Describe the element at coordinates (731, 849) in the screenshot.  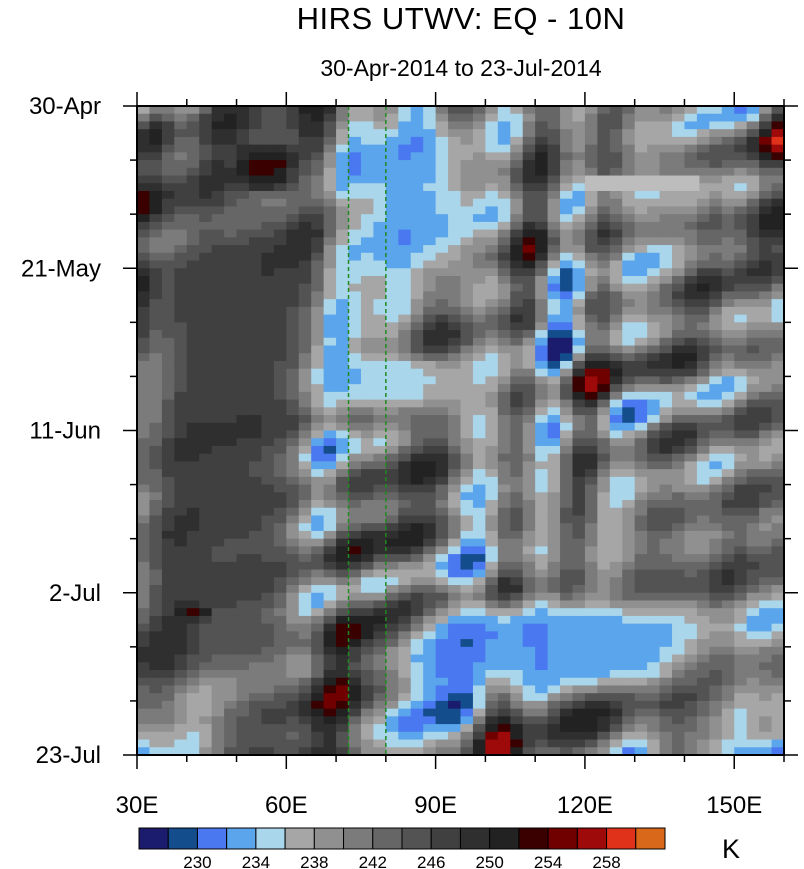
I see `colorbar-units: K` at that location.